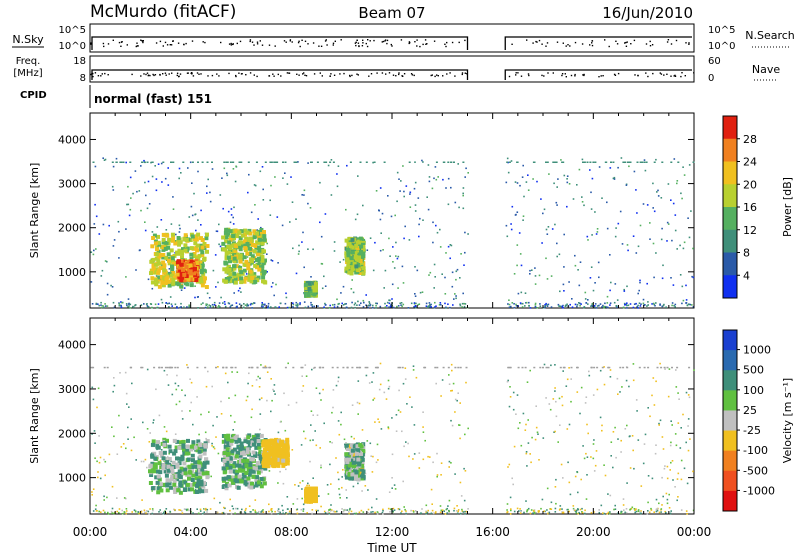 This screenshot has height=554, width=800. What do you see at coordinates (355, 462) in the screenshot?
I see `velocity-echo-region` at bounding box center [355, 462].